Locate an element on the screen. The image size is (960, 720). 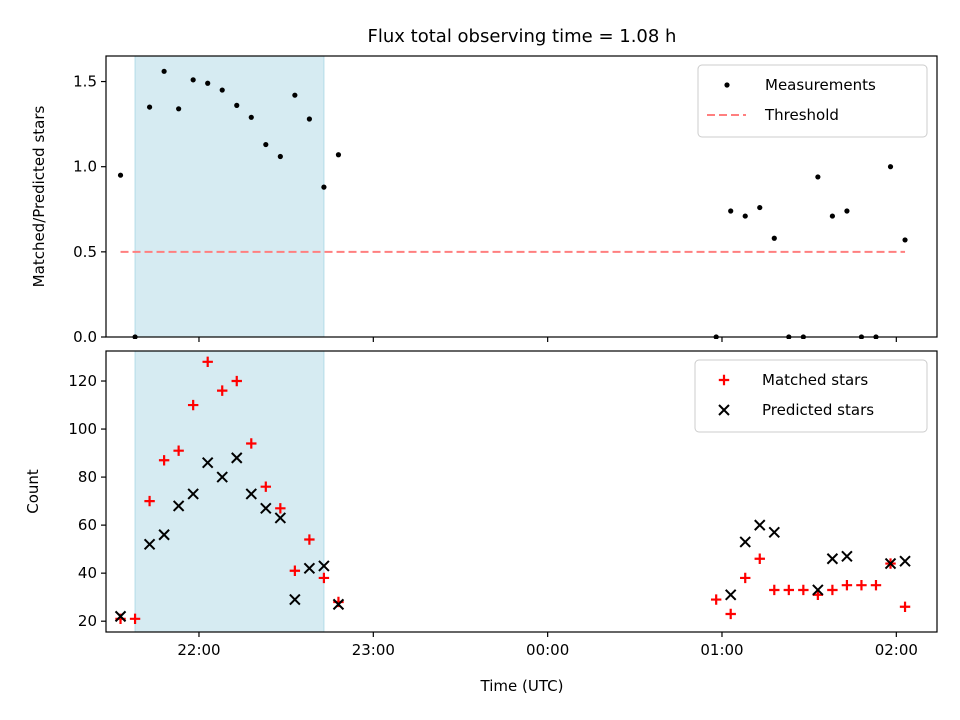
y-tick-label: 20 is located at coordinates (87, 621).